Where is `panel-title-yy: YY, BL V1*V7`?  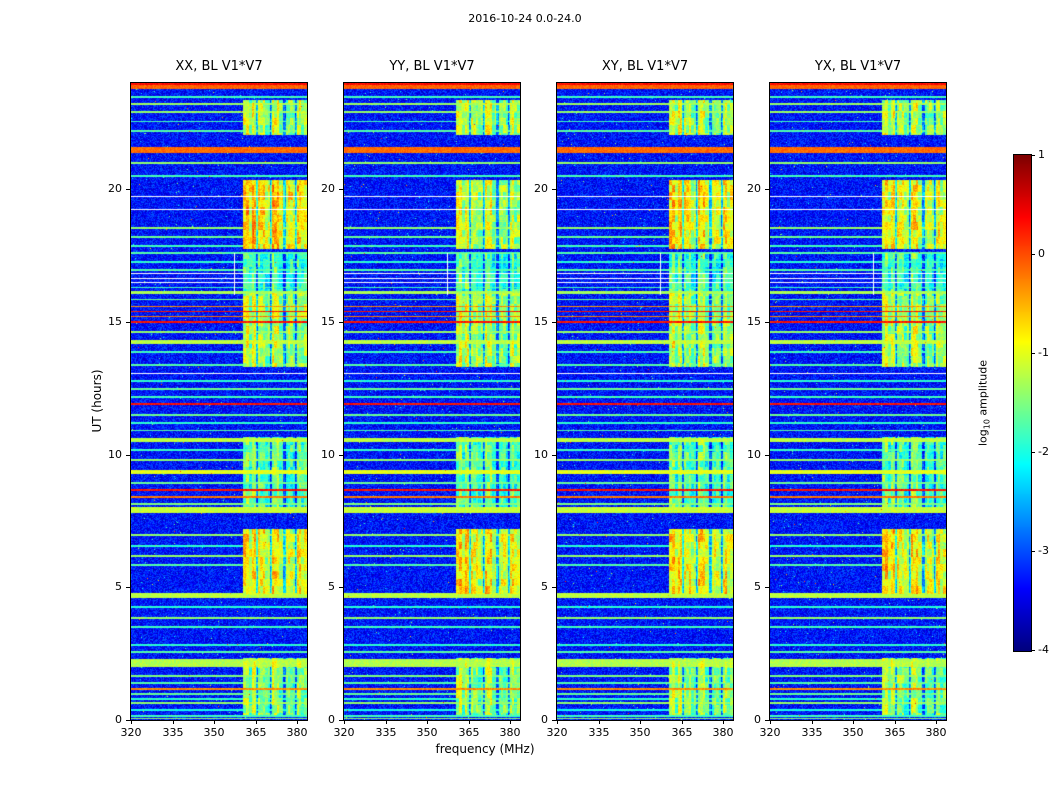 panel-title-yy: YY, BL V1*V7 is located at coordinates (432, 66).